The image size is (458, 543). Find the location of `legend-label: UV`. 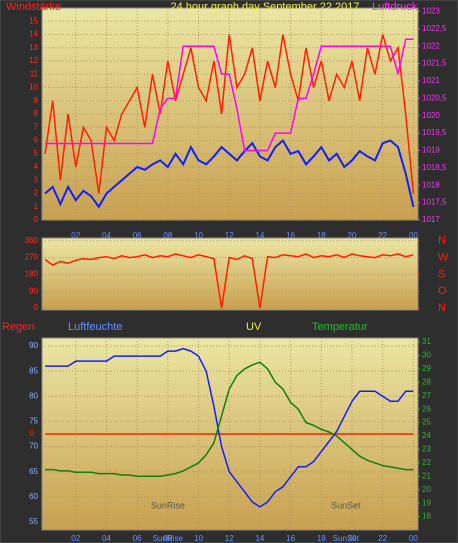

legend-label: UV is located at coordinates (254, 327).